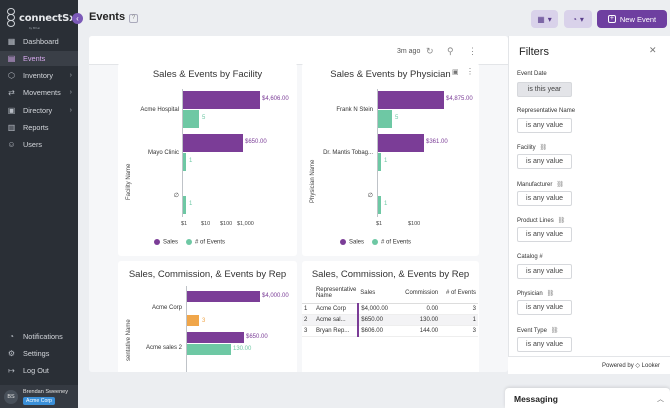 The width and height of the screenshot is (670, 408). I want to click on table-cell: $650.00, so click(379, 320).